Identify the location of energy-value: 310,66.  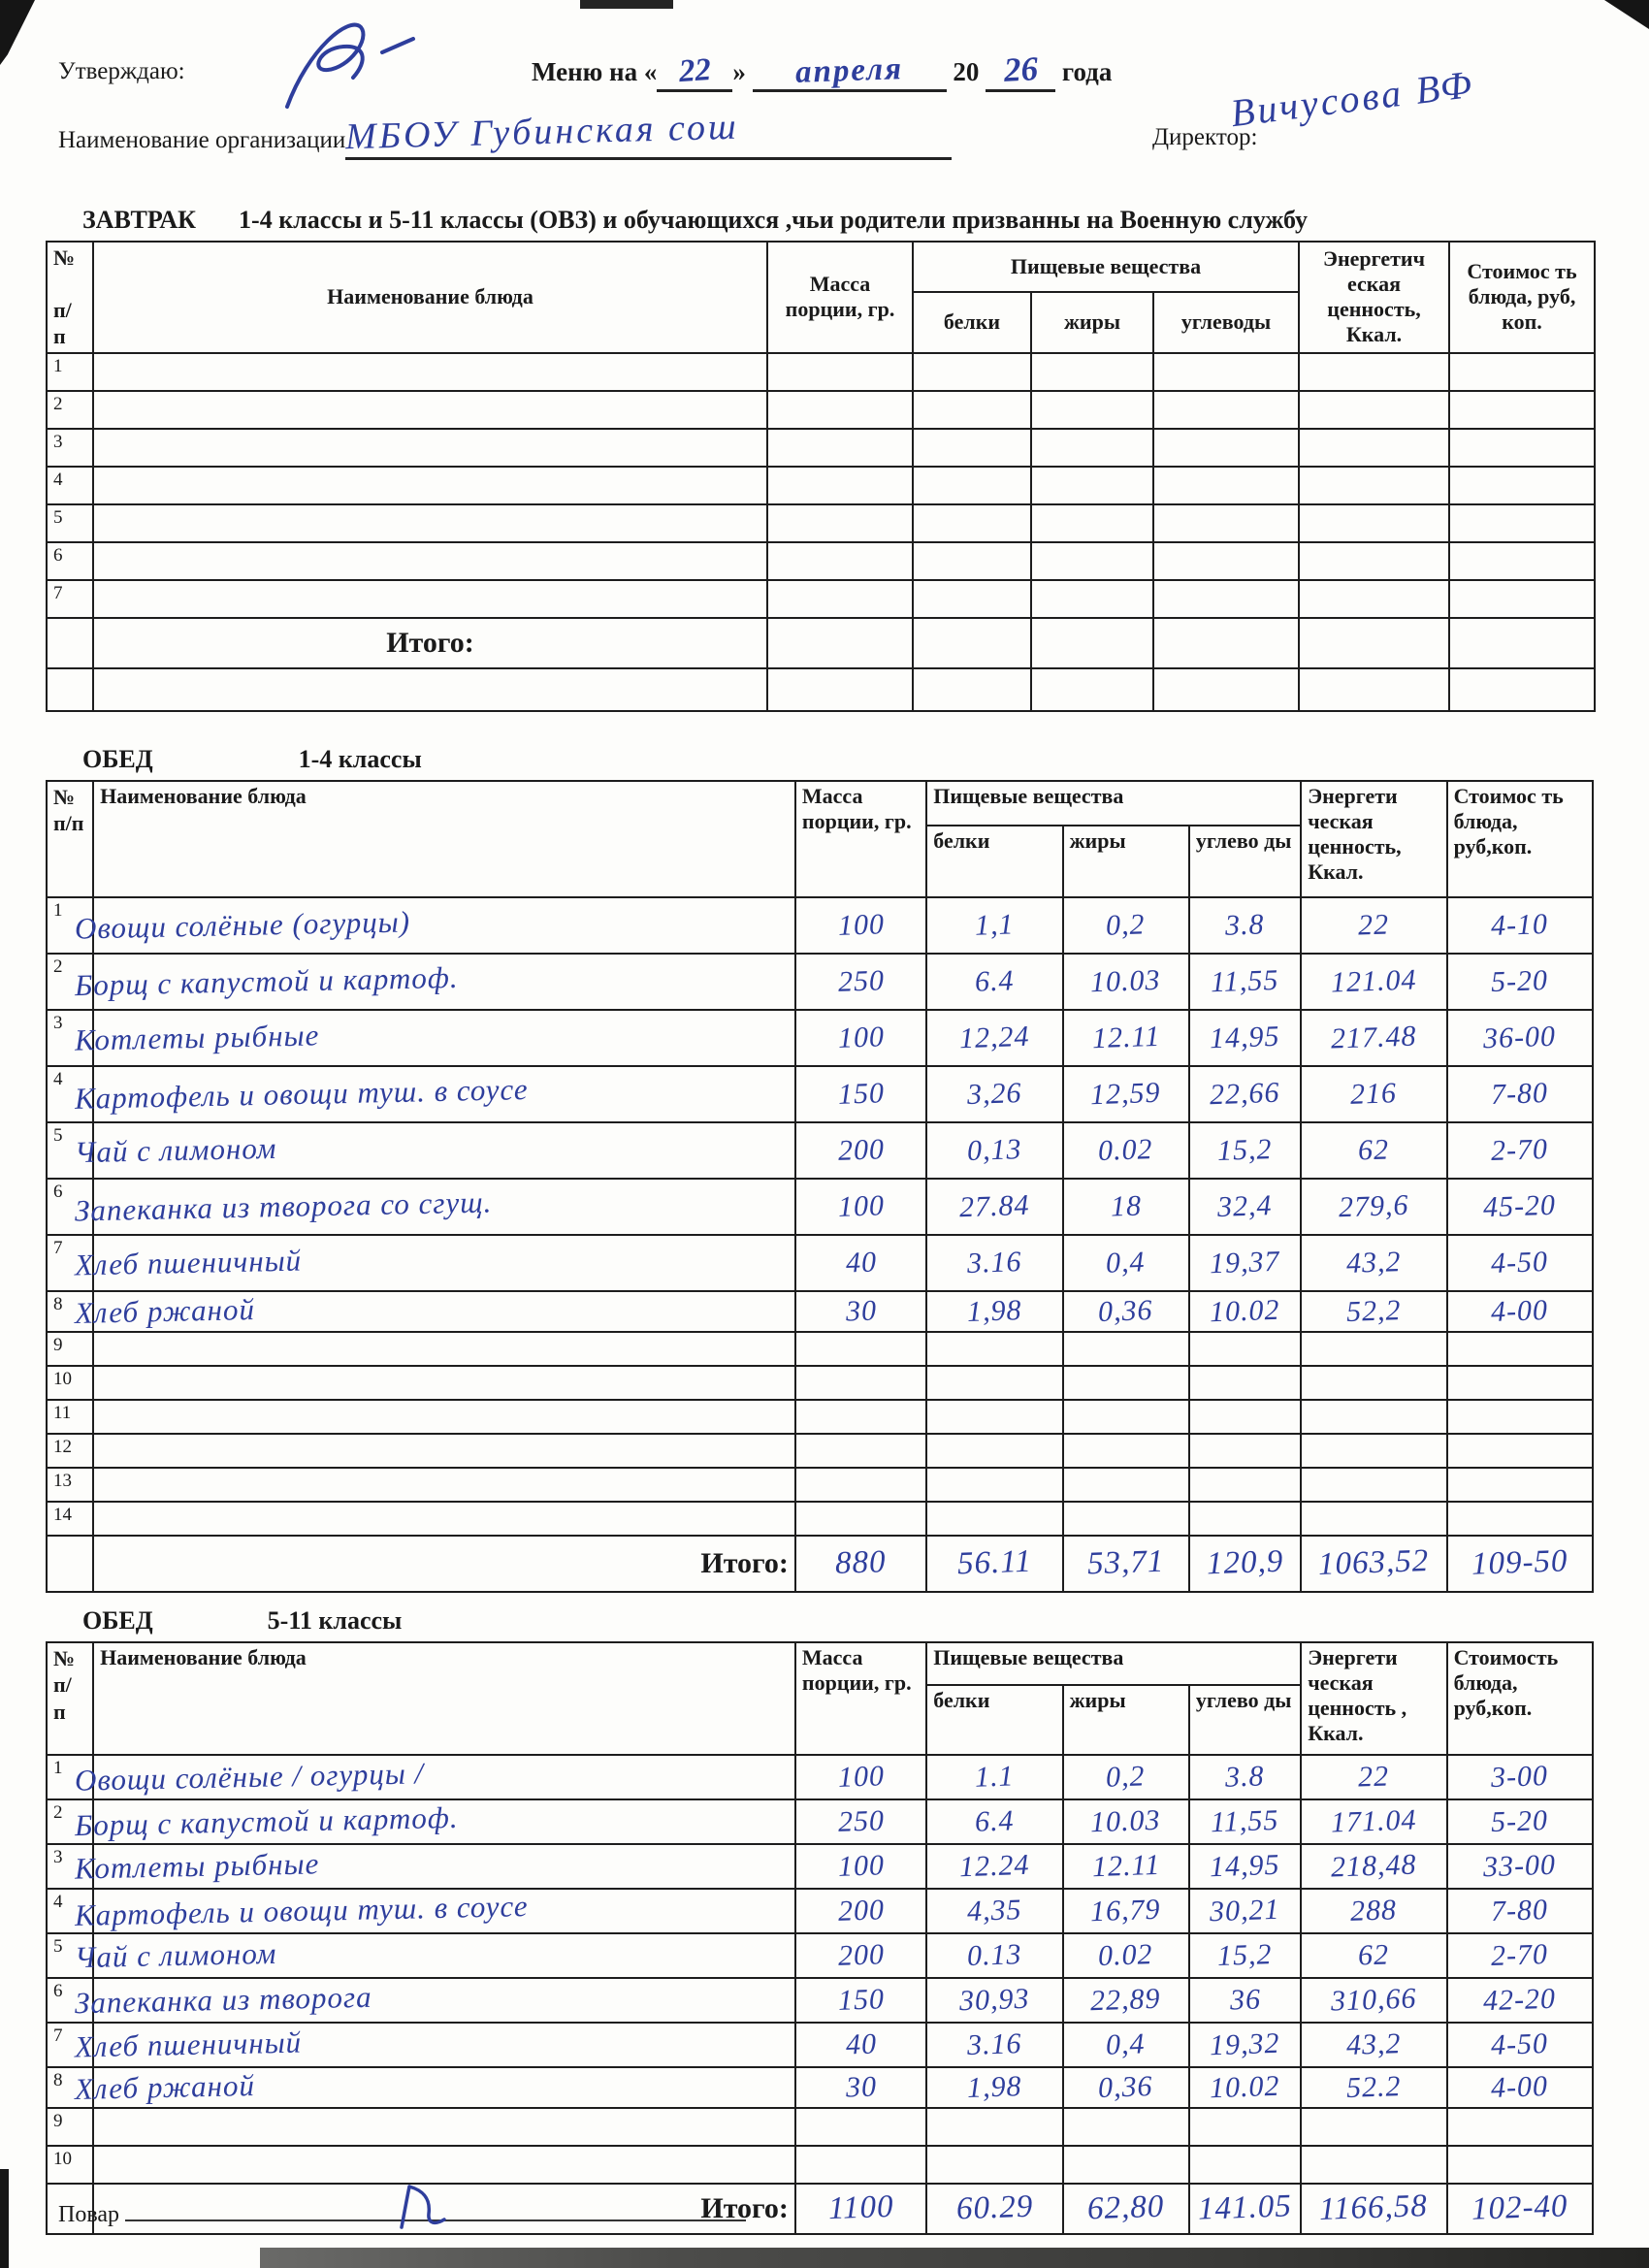
(1374, 1999).